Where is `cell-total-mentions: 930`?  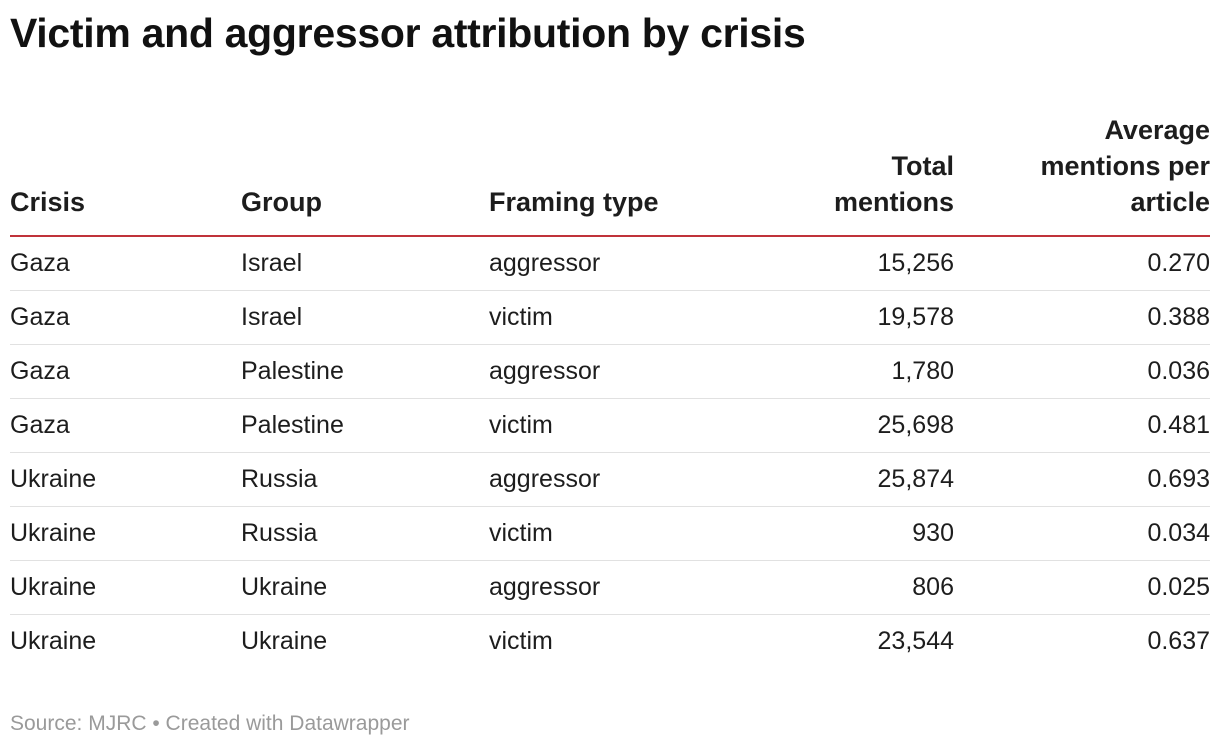 cell-total-mentions: 930 is located at coordinates (842, 533).